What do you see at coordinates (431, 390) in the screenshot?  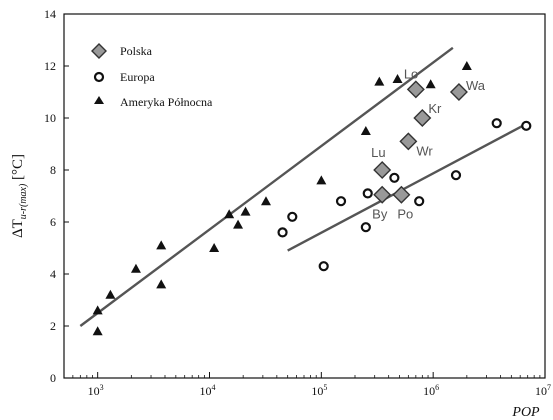 I see `x-tick-label: 10⁶` at bounding box center [431, 390].